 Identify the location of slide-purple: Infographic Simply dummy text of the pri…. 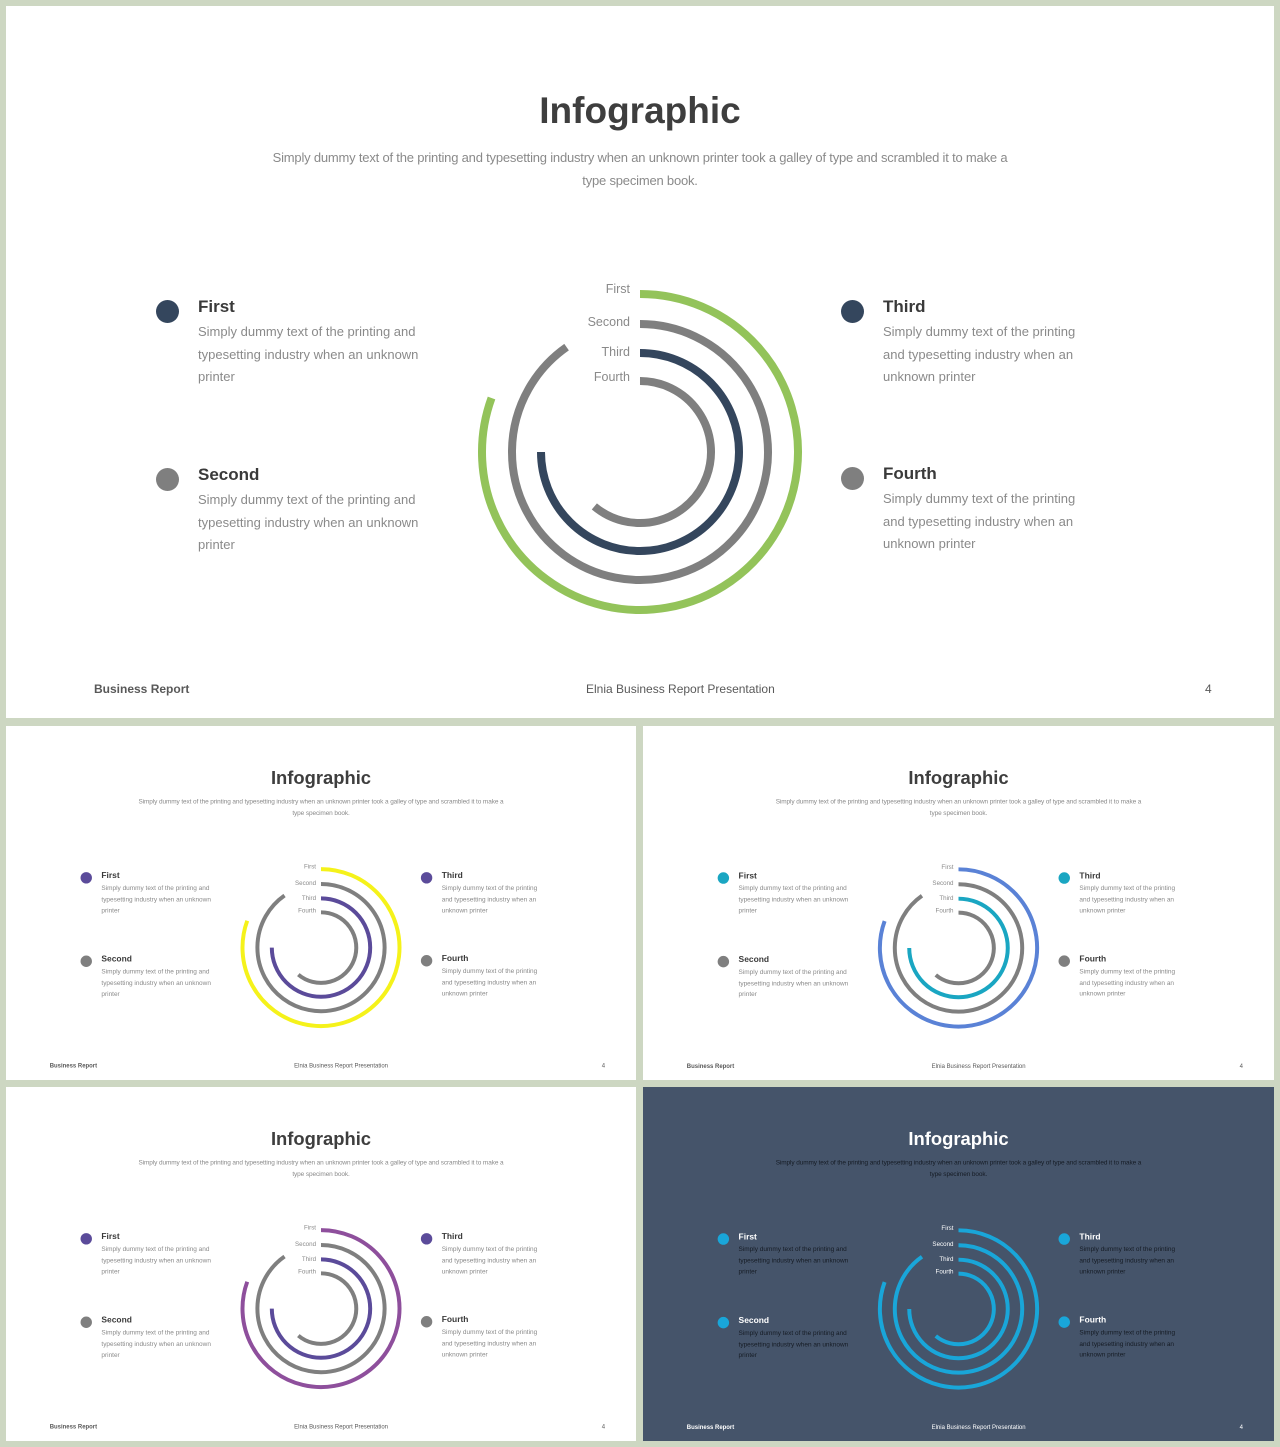
(321, 1264).